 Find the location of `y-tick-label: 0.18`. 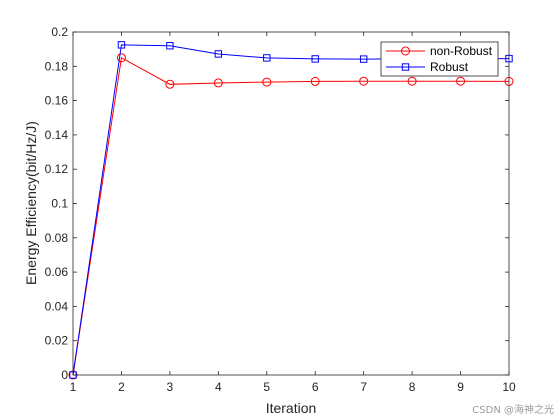

y-tick-label: 0.18 is located at coordinates (57, 66).